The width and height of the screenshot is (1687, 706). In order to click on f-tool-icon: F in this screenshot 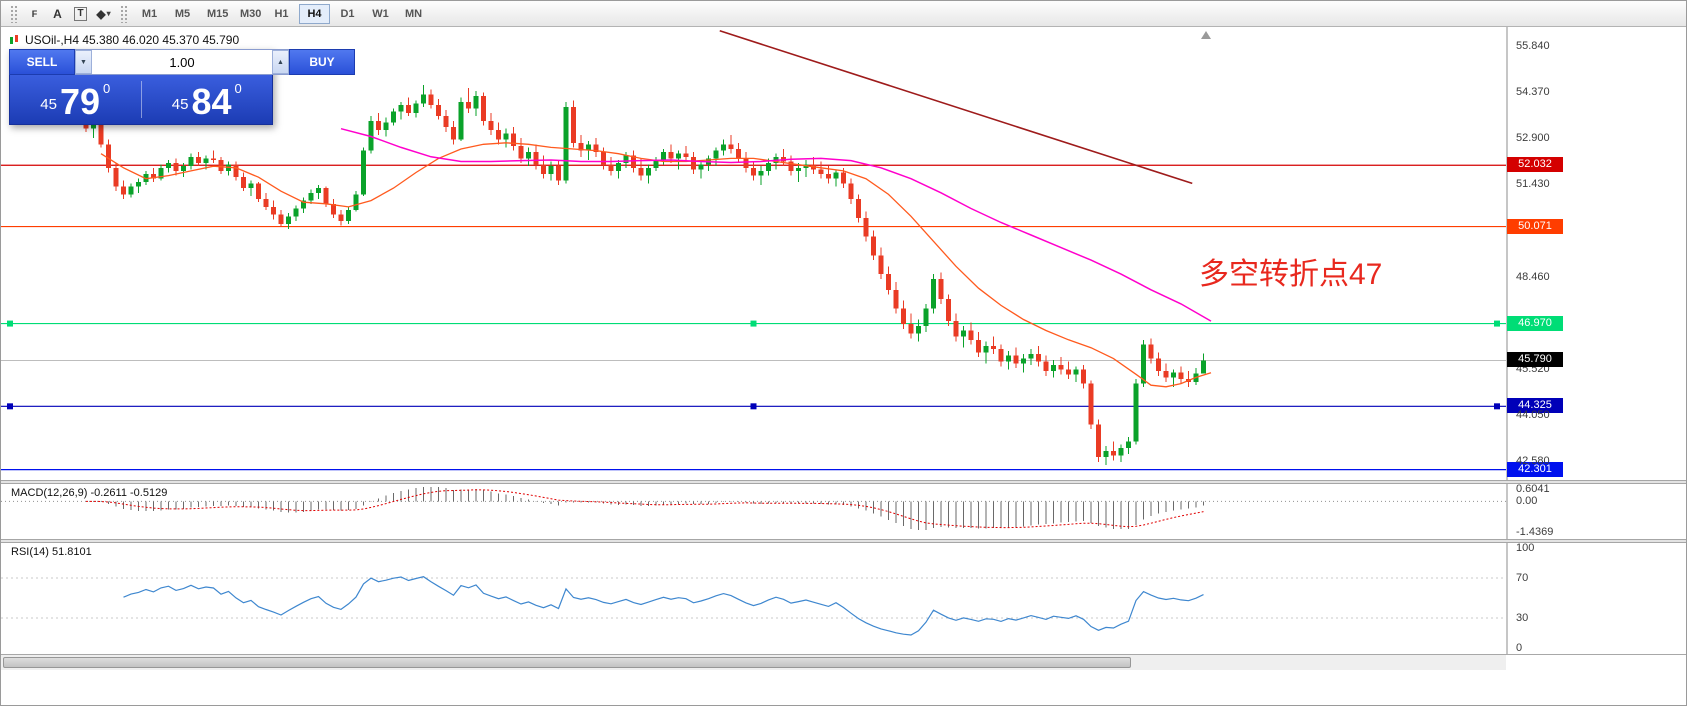, I will do `click(34, 13)`.